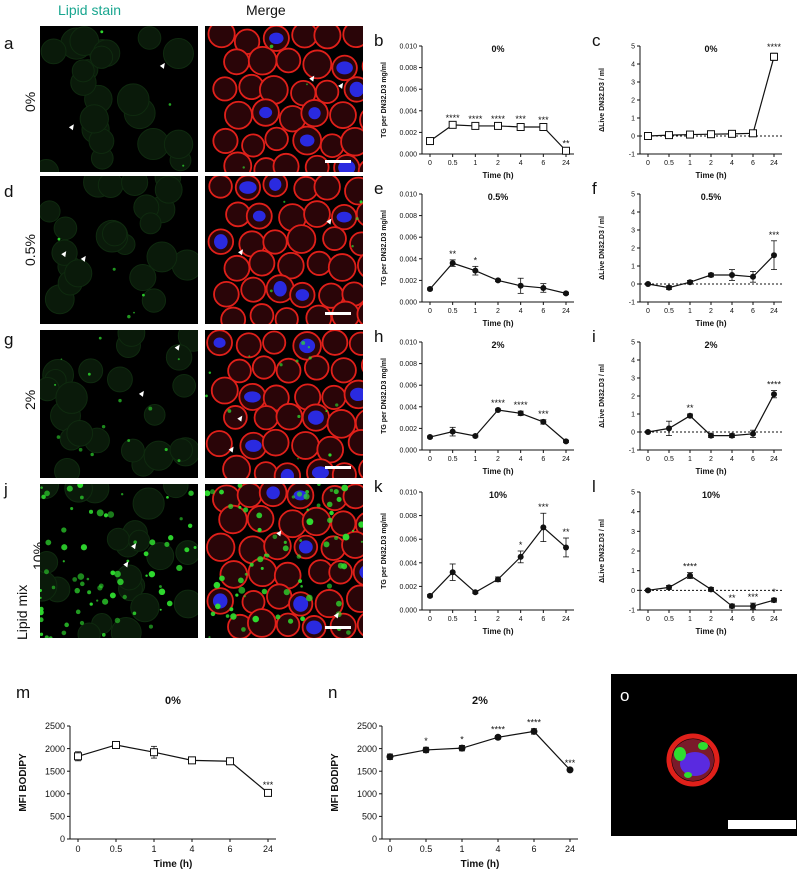  Describe the element at coordinates (90, 10) in the screenshot. I see `lipid-stain-header: Lipid stain` at that location.